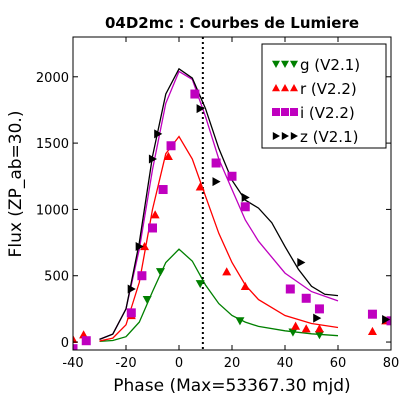 The width and height of the screenshot is (400, 400). I want to click on x-tick-label: -40, so click(72, 363).